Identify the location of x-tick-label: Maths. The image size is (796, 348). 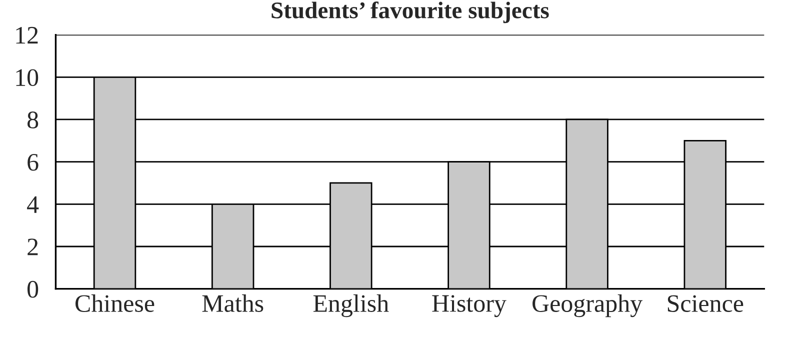
(233, 303).